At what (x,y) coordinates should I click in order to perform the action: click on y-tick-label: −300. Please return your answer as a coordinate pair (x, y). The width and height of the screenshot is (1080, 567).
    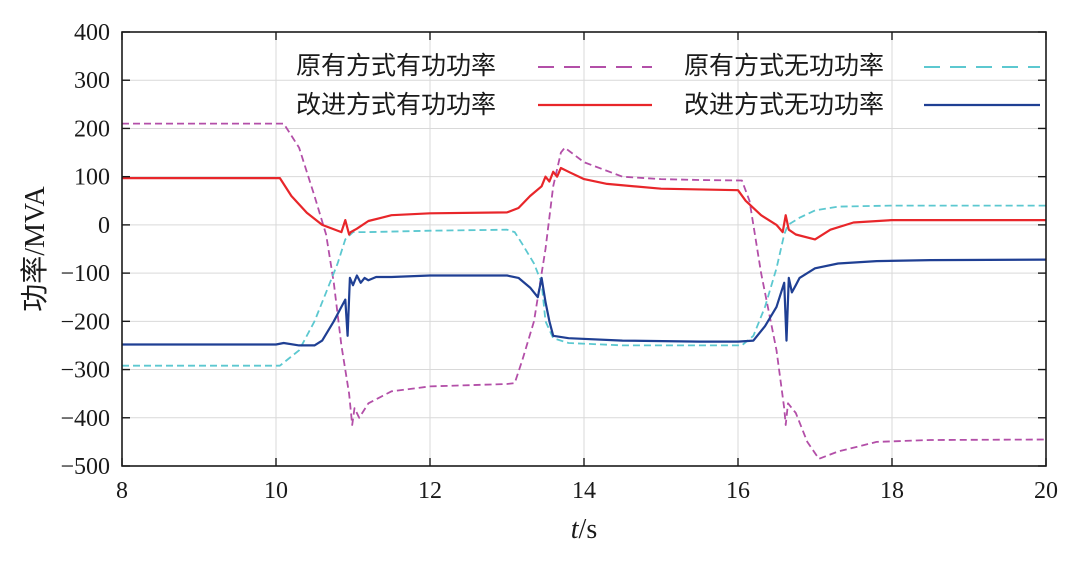
    Looking at the image, I should click on (85, 371).